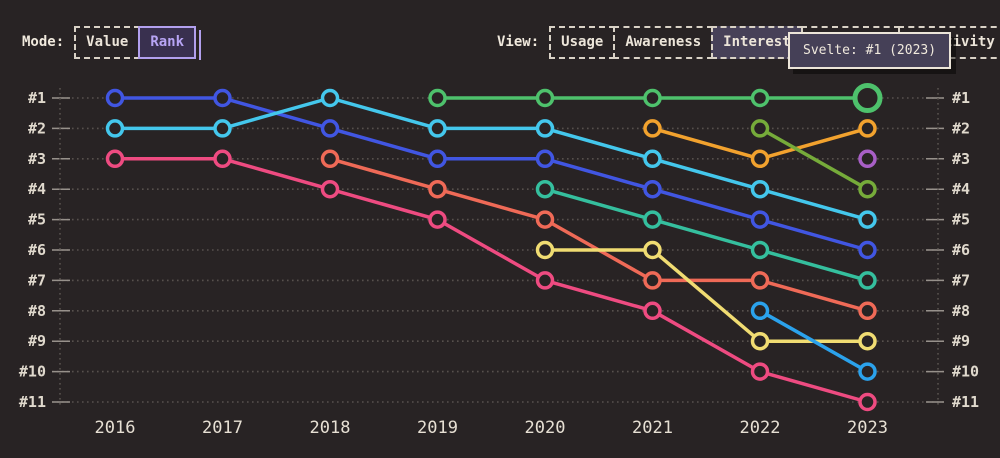 Image resolution: width=1000 pixels, height=458 pixels. I want to click on rank-axis-label-left: #8, so click(37, 311).